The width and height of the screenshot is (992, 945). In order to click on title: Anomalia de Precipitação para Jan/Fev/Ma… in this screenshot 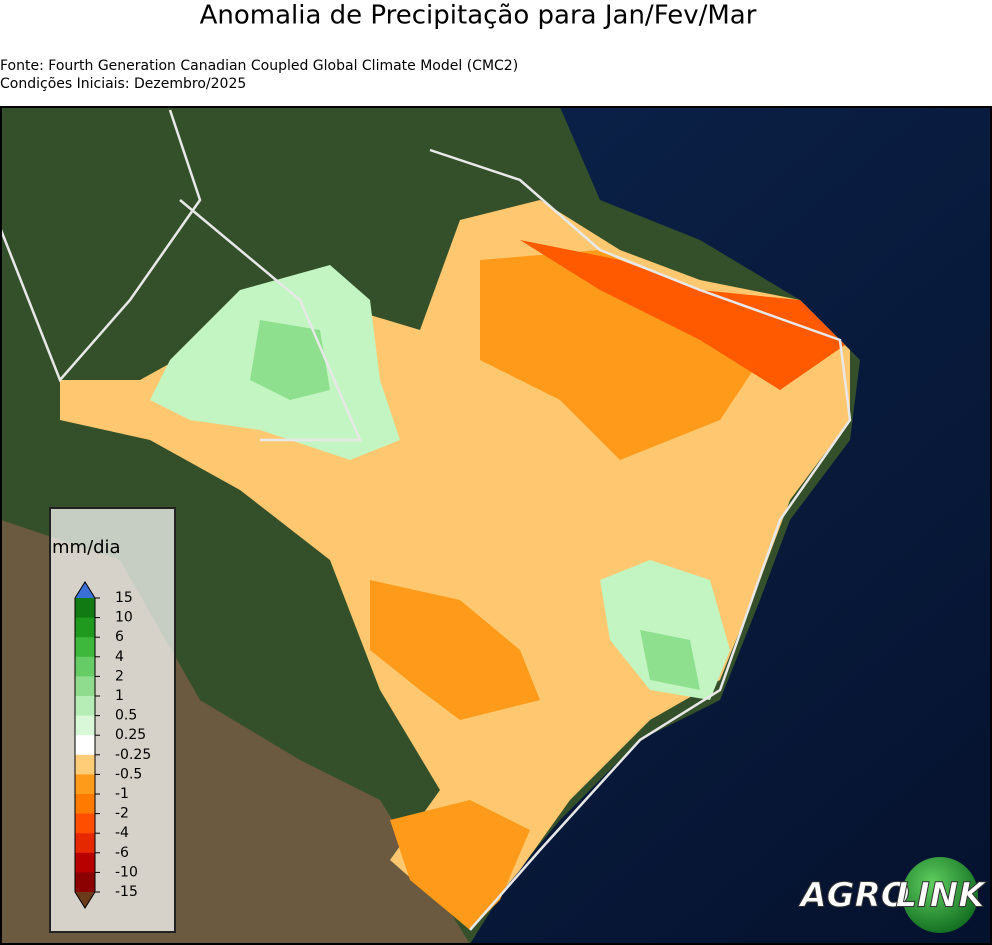, I will do `click(478, 16)`.